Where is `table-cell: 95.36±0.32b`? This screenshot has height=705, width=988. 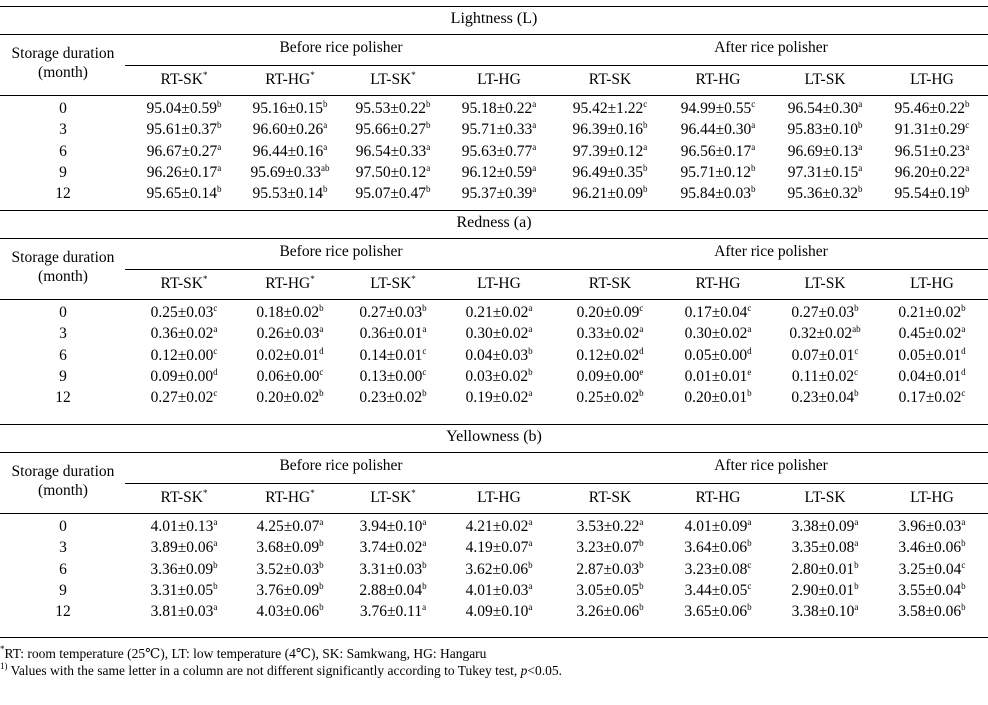
table-cell: 95.36±0.32b is located at coordinates (825, 193).